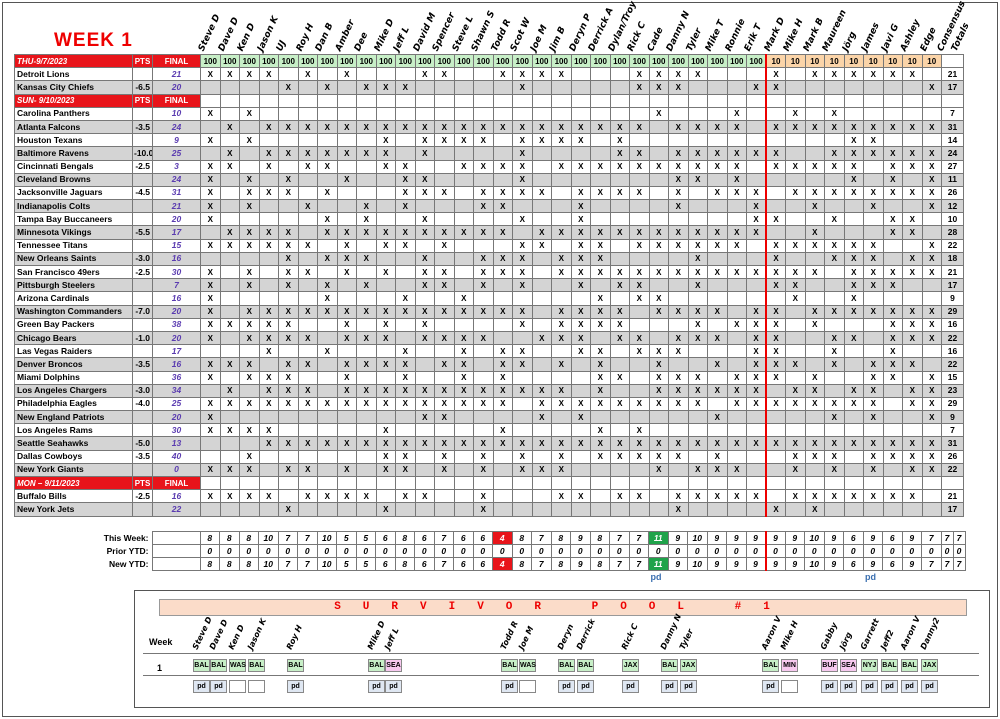 The image size is (1000, 719). What do you see at coordinates (176, 193) in the screenshot?
I see `final-score: 31` at bounding box center [176, 193].